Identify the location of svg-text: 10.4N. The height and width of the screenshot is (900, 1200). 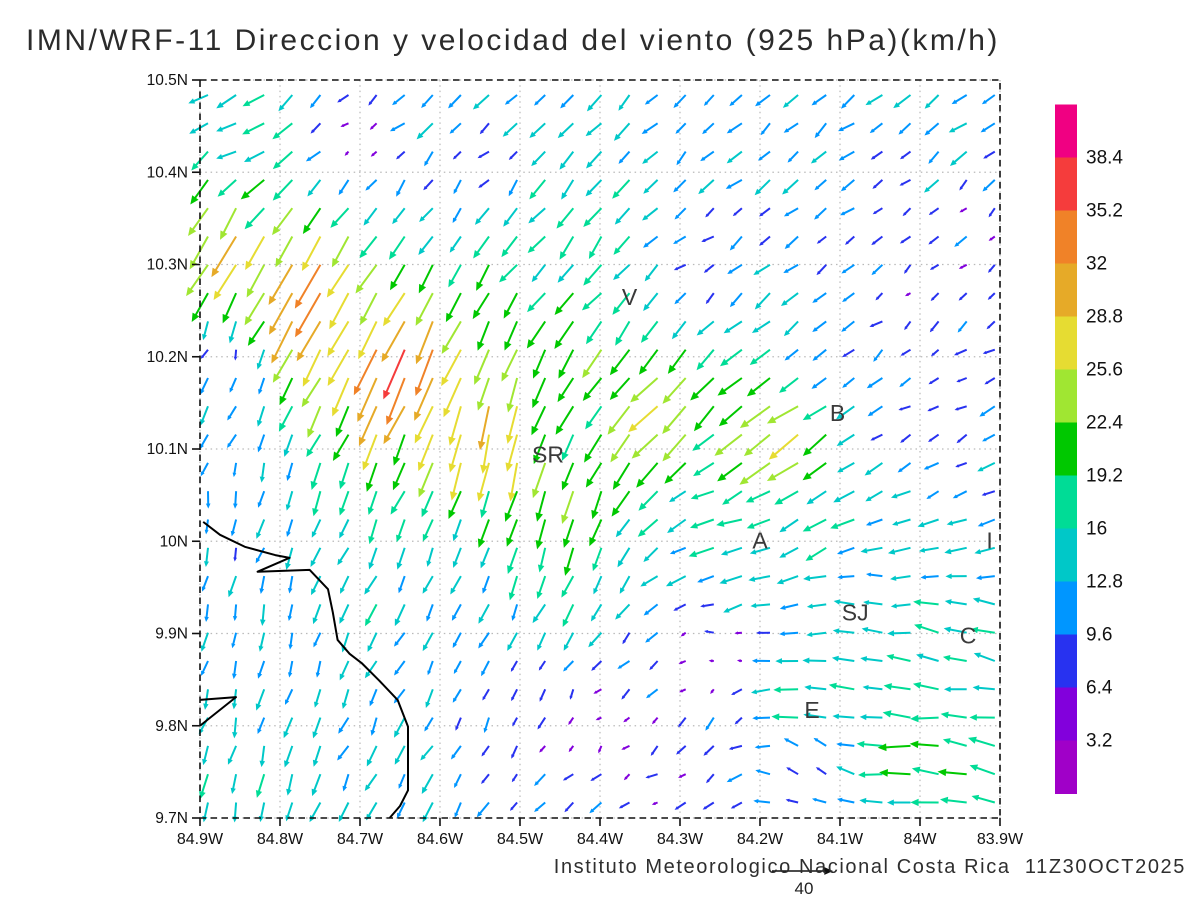
(167, 172).